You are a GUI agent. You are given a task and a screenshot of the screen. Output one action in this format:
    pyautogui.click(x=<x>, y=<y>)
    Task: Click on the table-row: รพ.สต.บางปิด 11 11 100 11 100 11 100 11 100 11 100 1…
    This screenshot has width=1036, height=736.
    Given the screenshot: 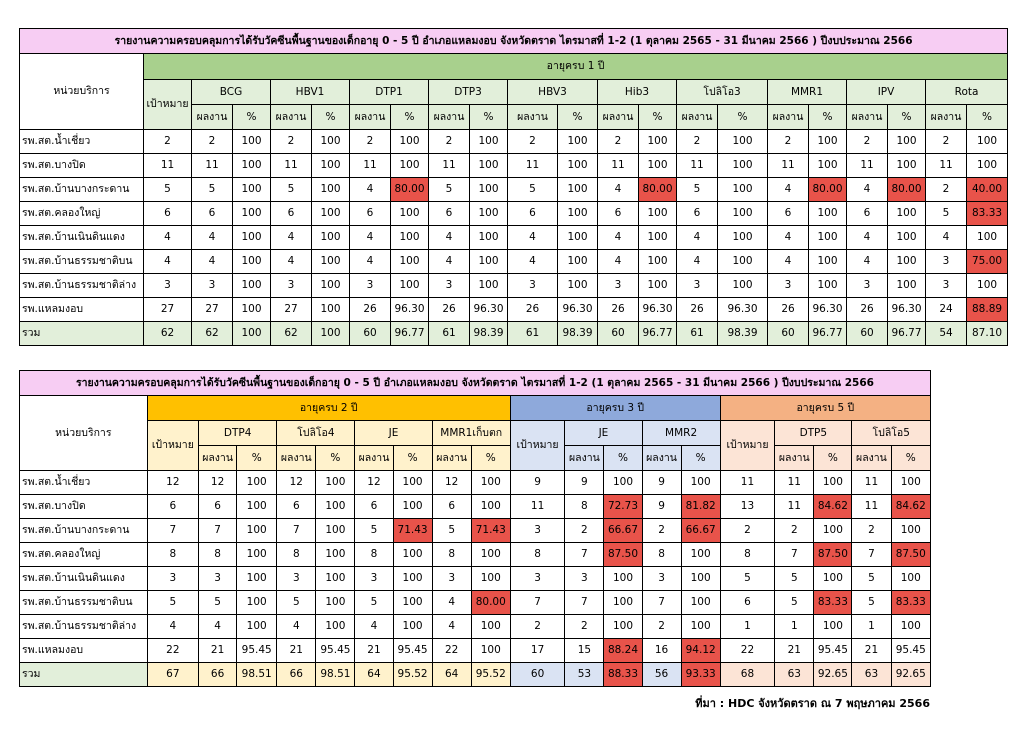 What is the action you would take?
    pyautogui.click(x=514, y=165)
    